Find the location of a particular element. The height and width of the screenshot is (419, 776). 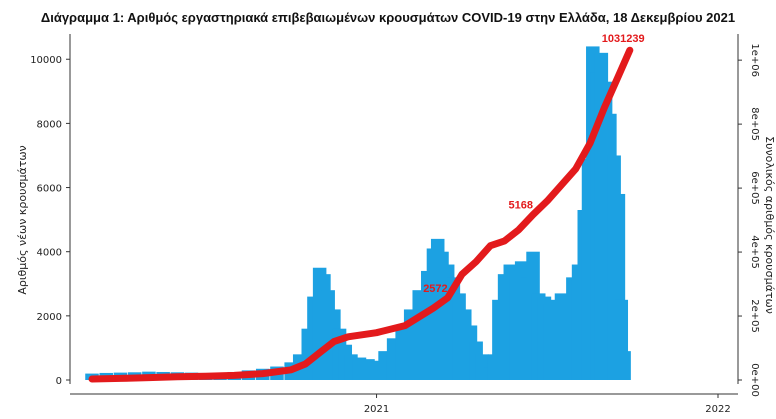

right-tick-label: 1e+06 is located at coordinates (754, 60).